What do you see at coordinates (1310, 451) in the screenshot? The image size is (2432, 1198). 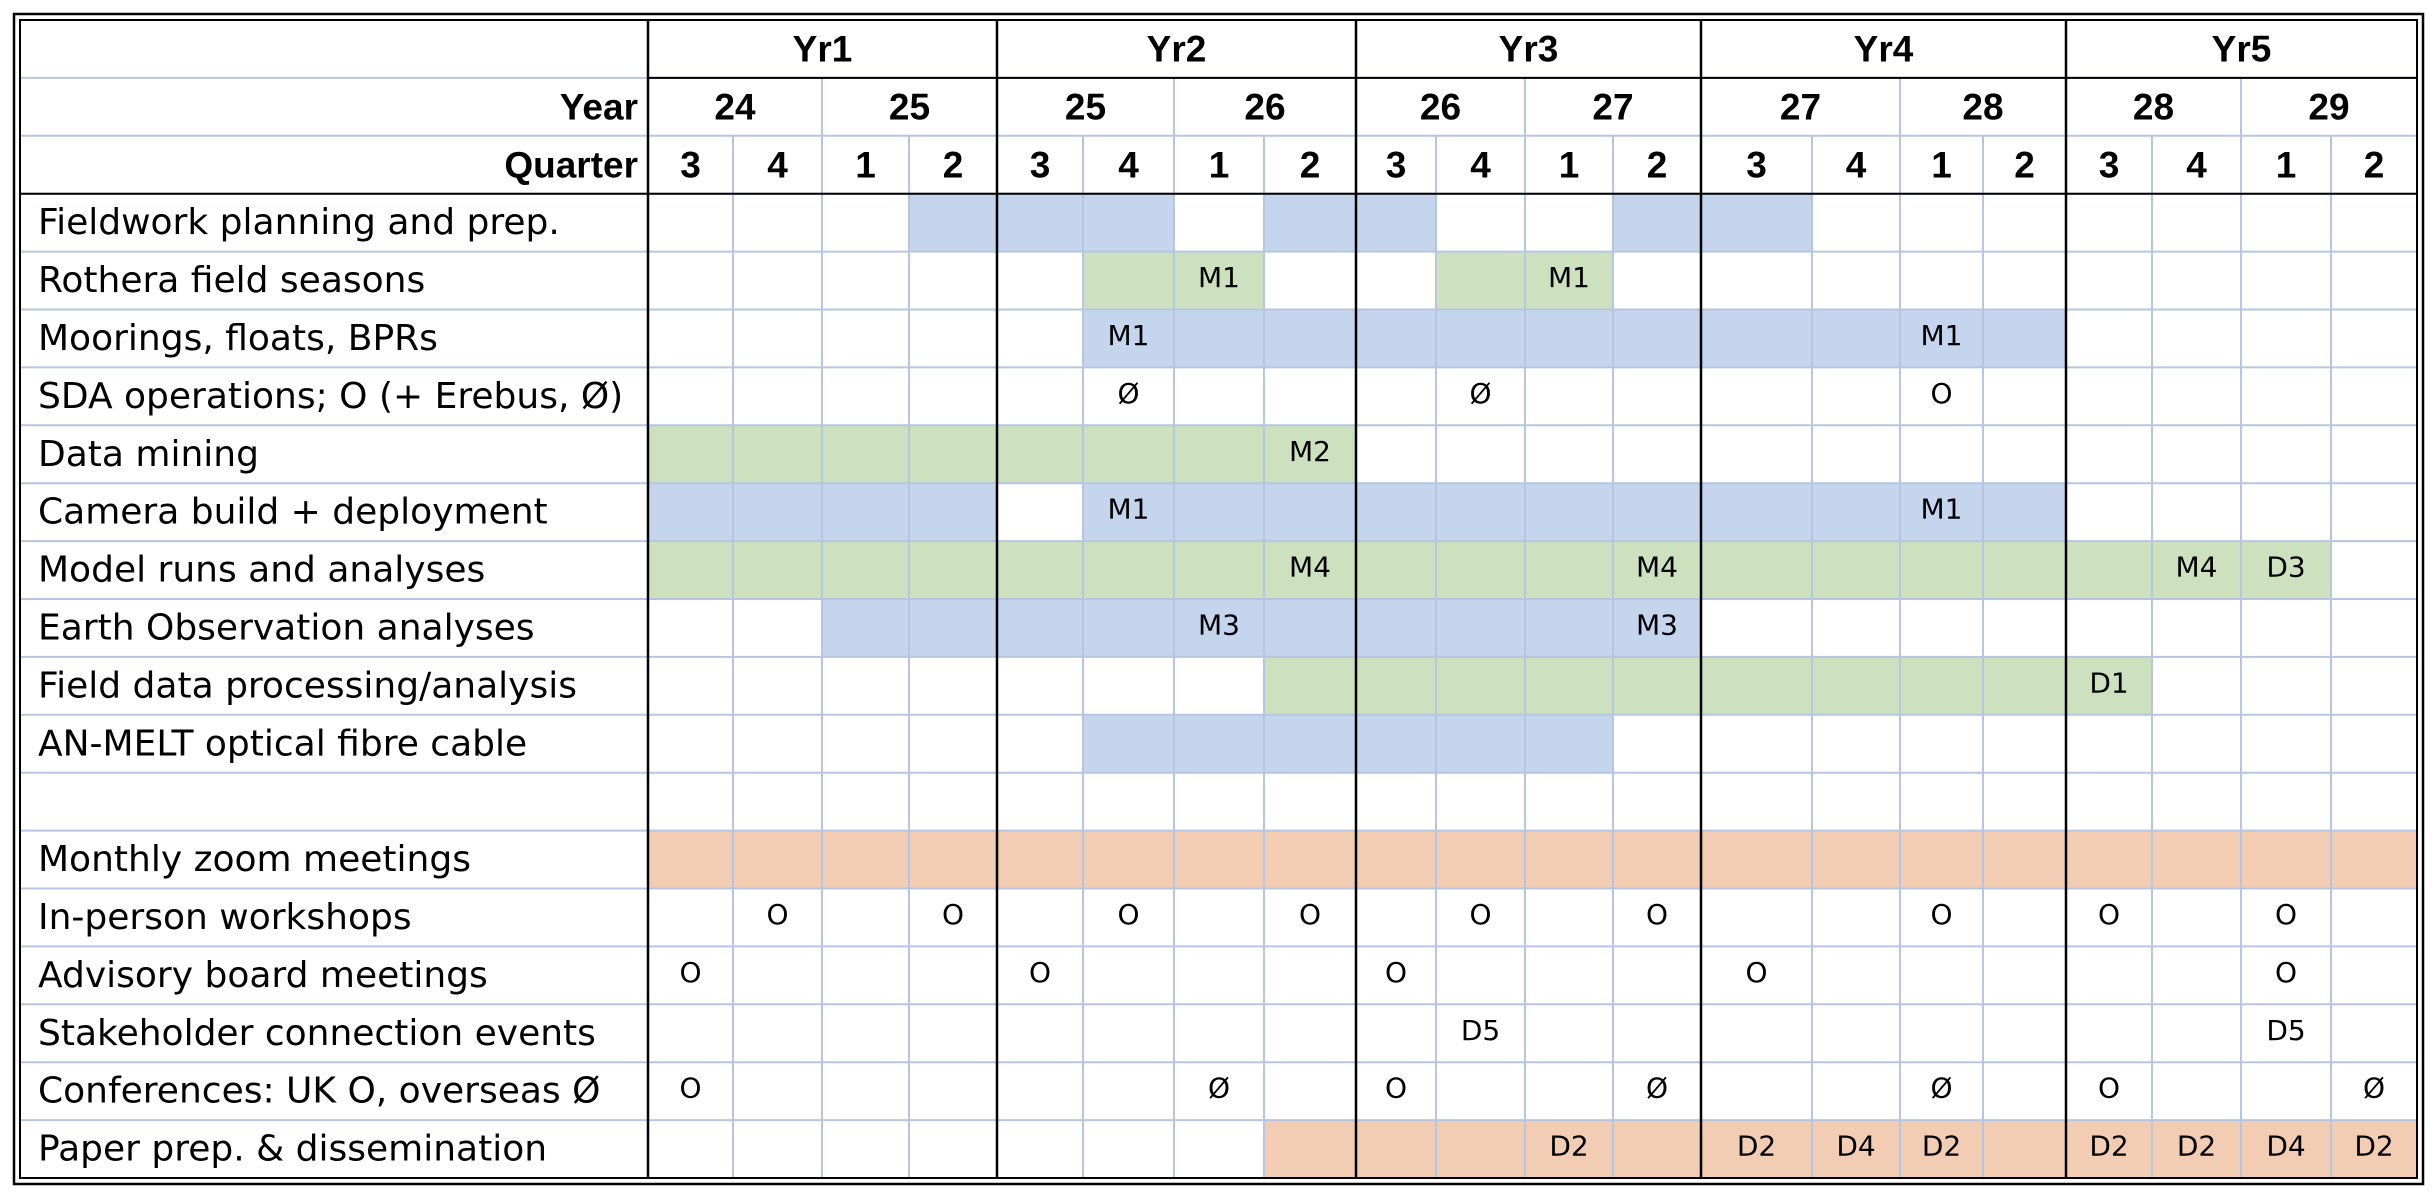 I see `milestone-mark: M2` at bounding box center [1310, 451].